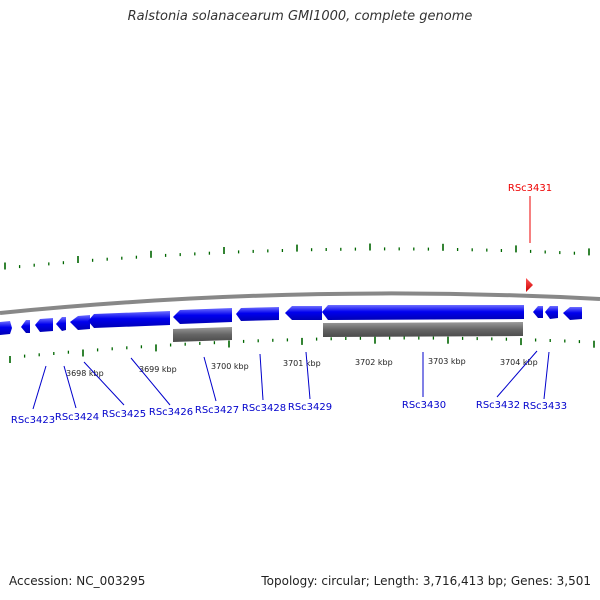  What do you see at coordinates (171, 412) in the screenshot?
I see `gene-label-rsc3426: RSc3426` at bounding box center [171, 412].